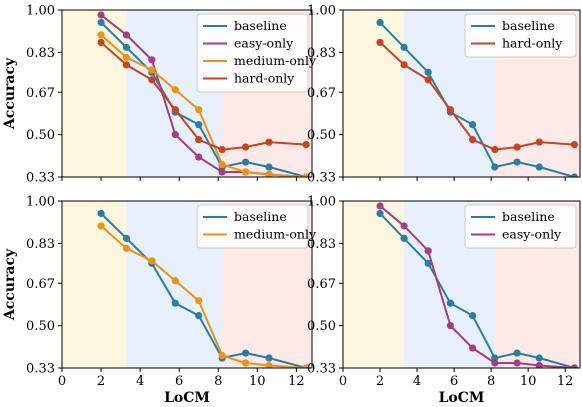 This screenshot has height=407, width=582. I want to click on legend: baseline medium-only, so click(256, 226).